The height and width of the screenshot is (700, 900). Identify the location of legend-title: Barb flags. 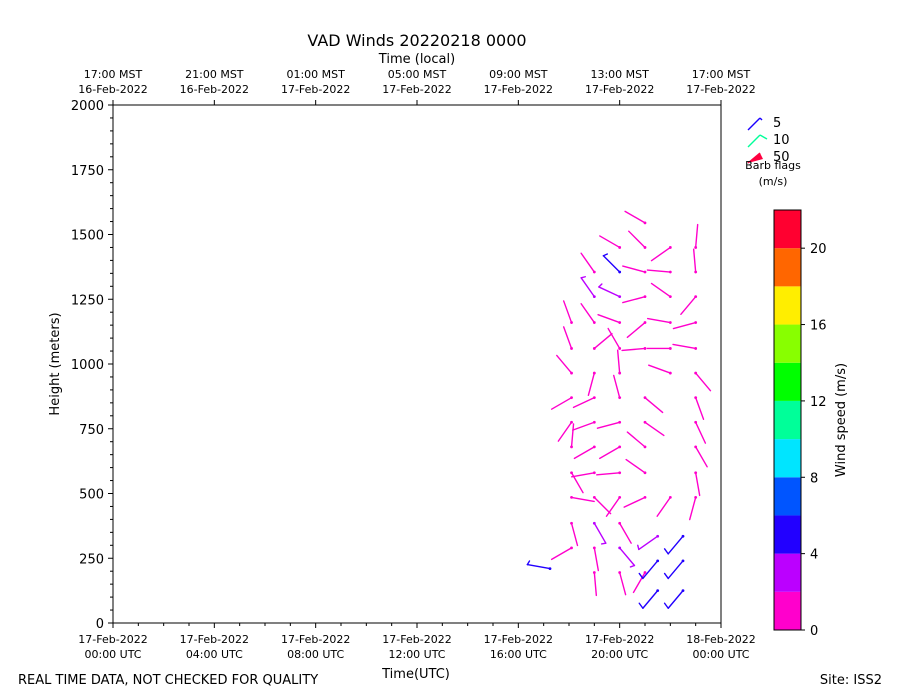
(773, 165).